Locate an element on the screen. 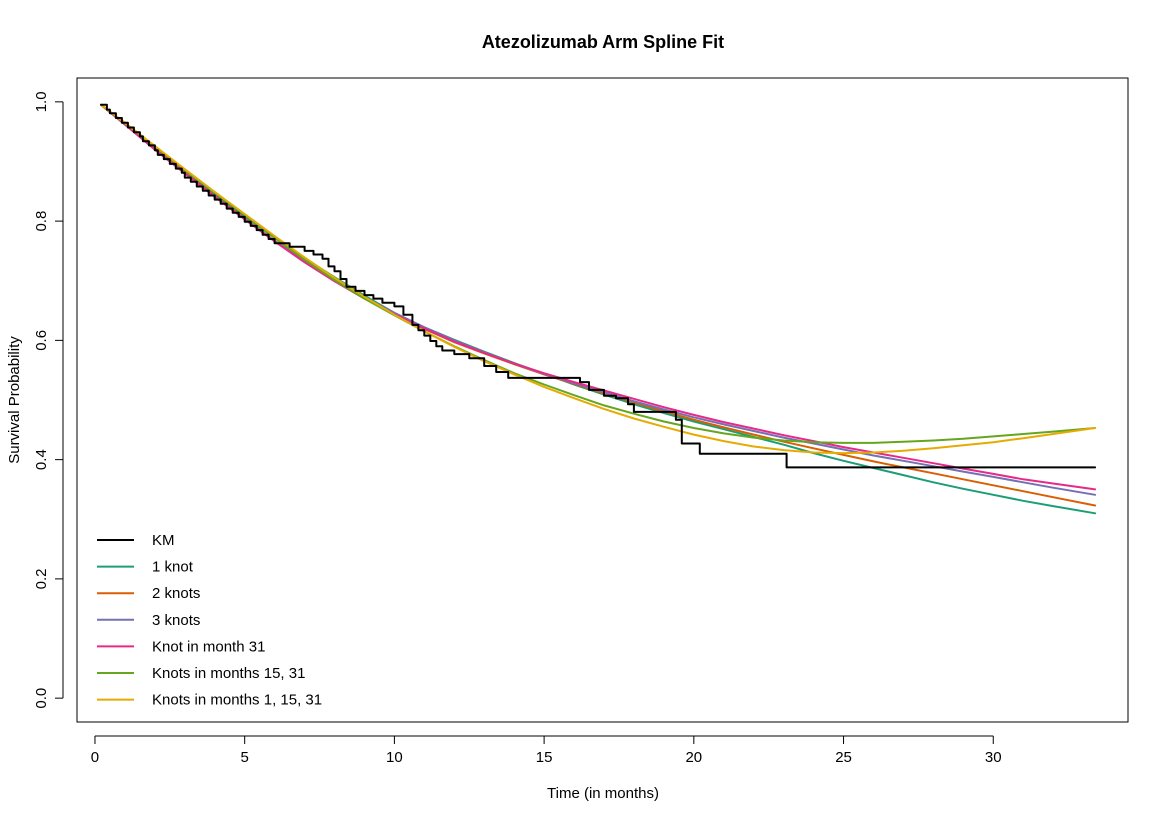  y-tick-label: 0.2 is located at coordinates (41, 578).